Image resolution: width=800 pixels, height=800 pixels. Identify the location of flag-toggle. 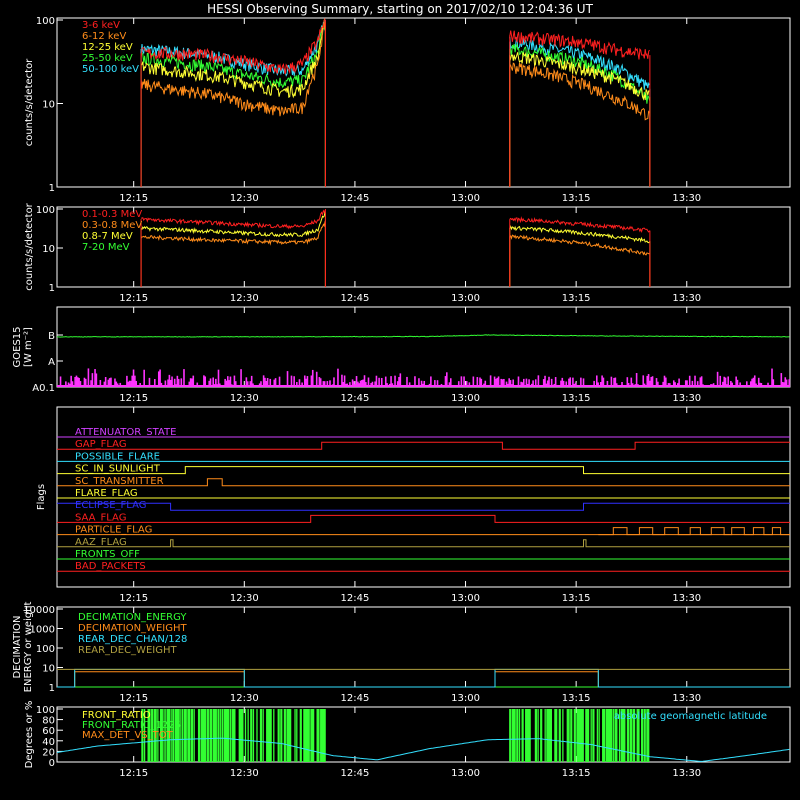
(694, 531).